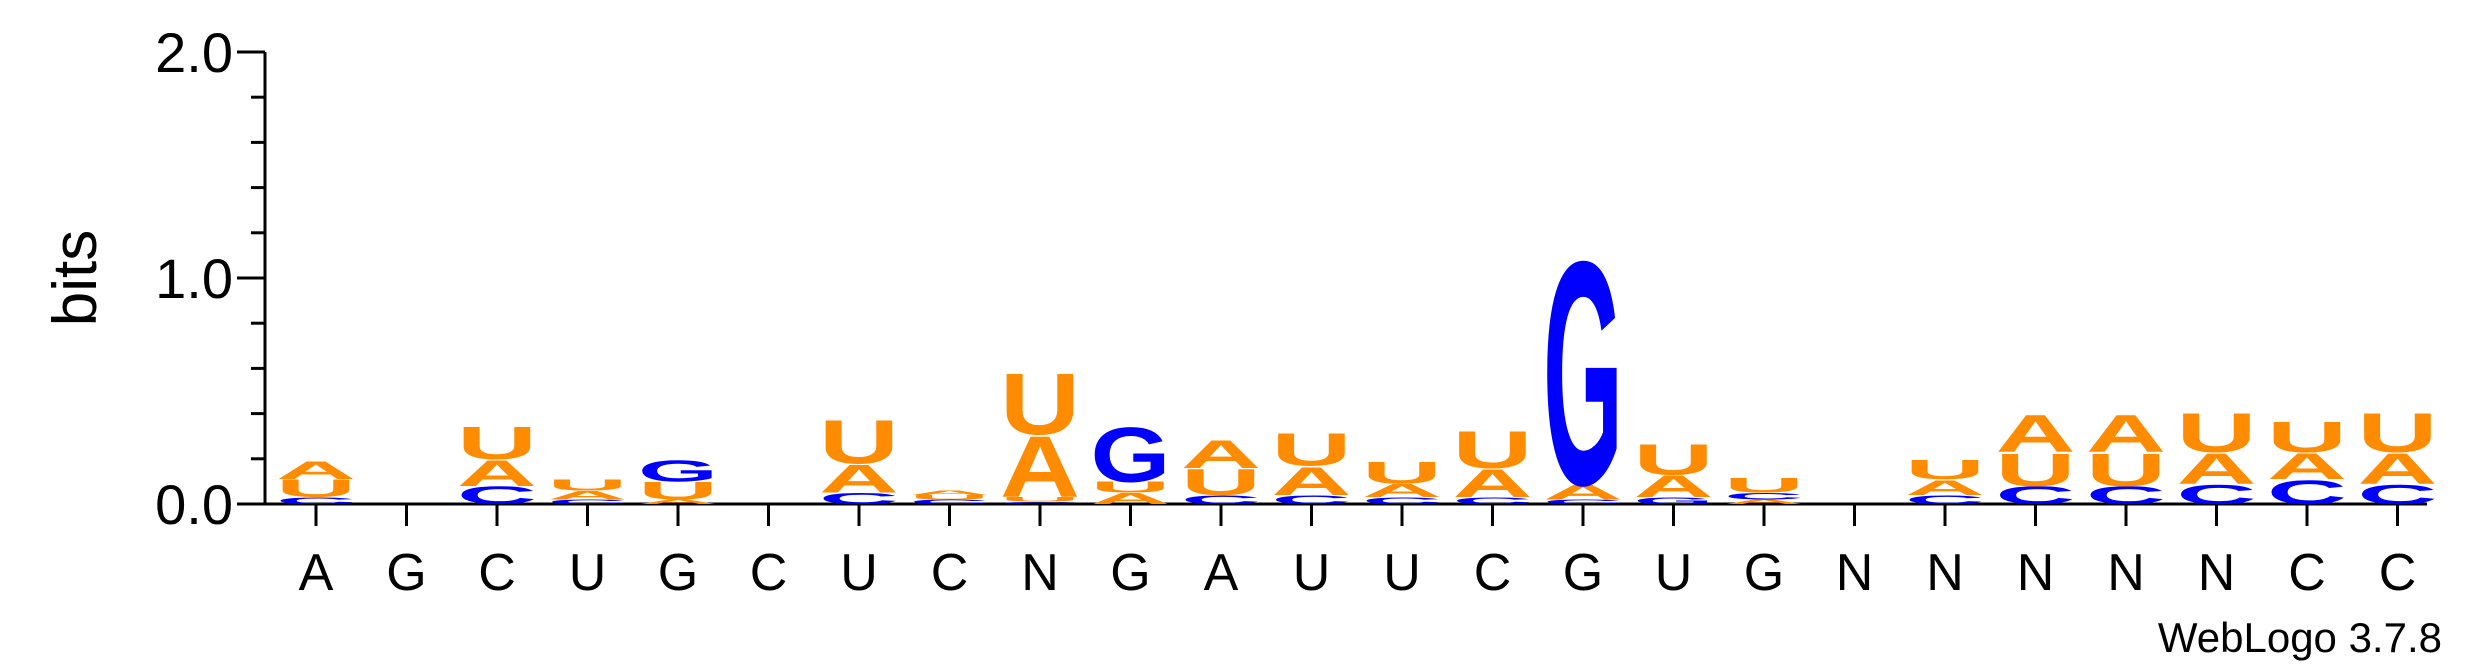 This screenshot has width=2475, height=667. Describe the element at coordinates (154, 278) in the screenshot. I see `y-axis: 0.0 1.0 2.0 bits` at that location.